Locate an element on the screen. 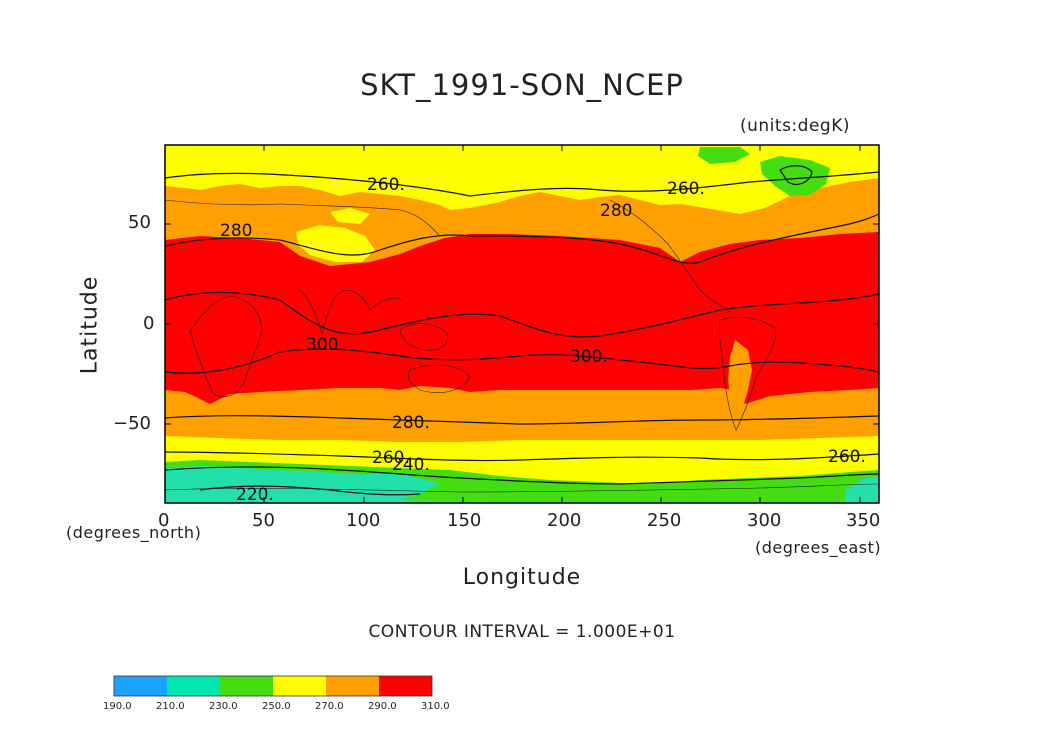 The height and width of the screenshot is (739, 1044). band-250-270-tibet is located at coordinates (335, 243).